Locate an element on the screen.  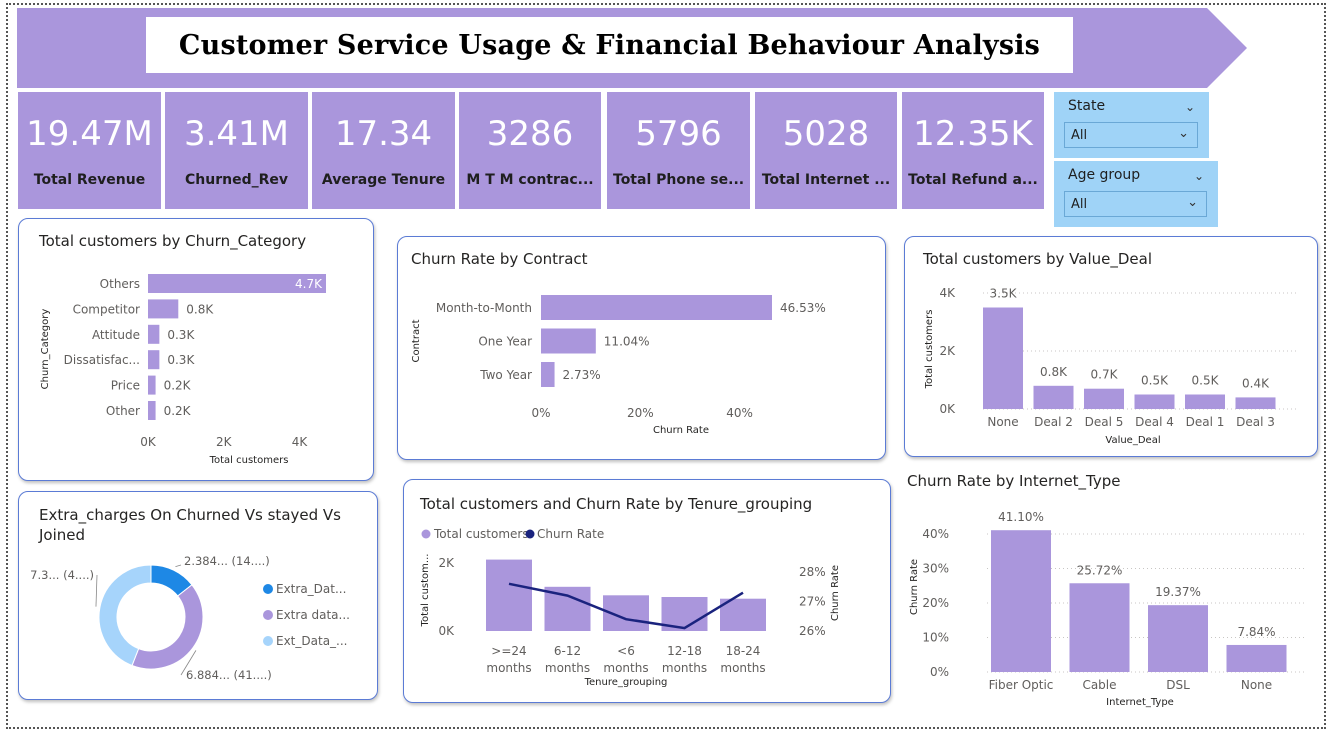
age-group-dropdown-value: All is located at coordinates (1079, 204).